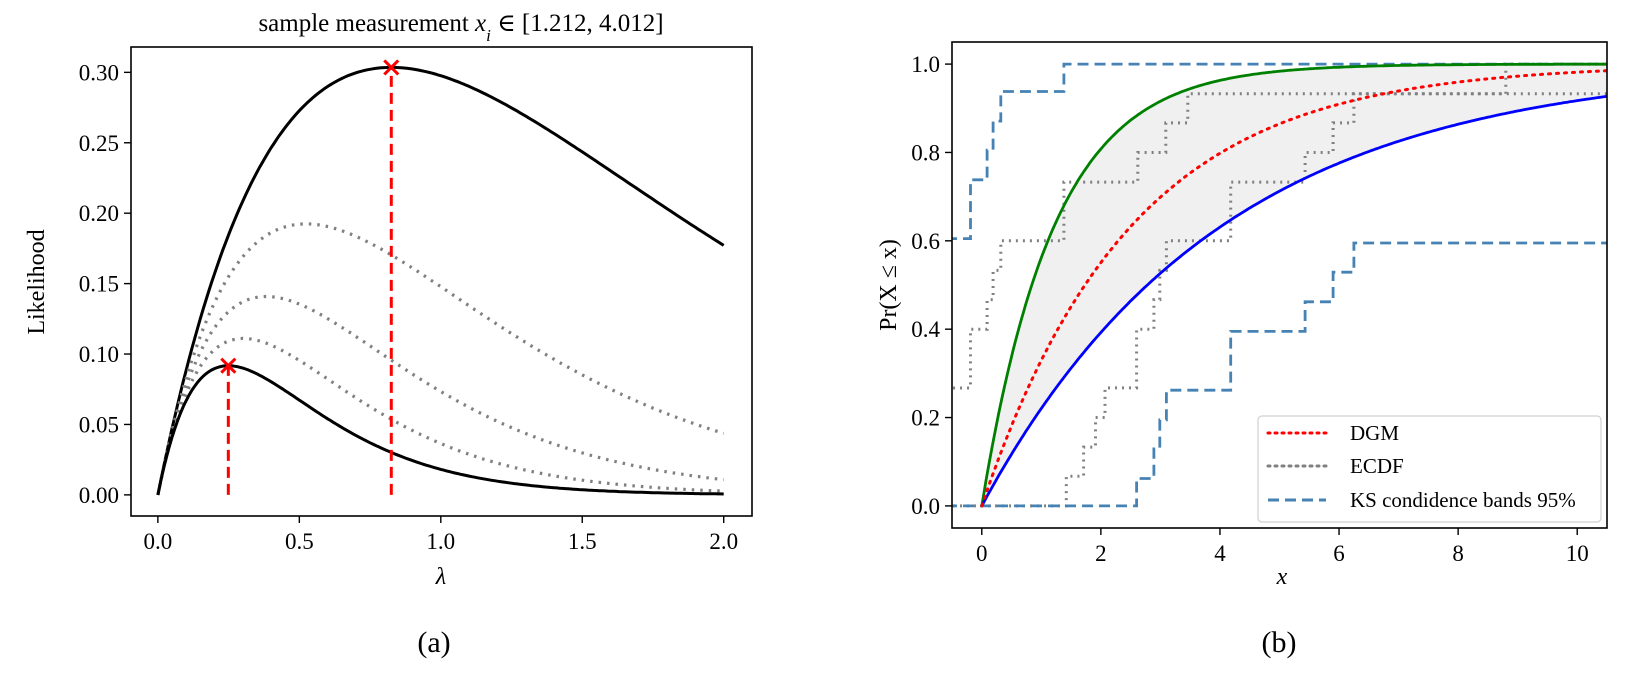 This screenshot has height=688, width=1636. Describe the element at coordinates (1458, 553) in the screenshot. I see `x-tick-label: 8` at that location.